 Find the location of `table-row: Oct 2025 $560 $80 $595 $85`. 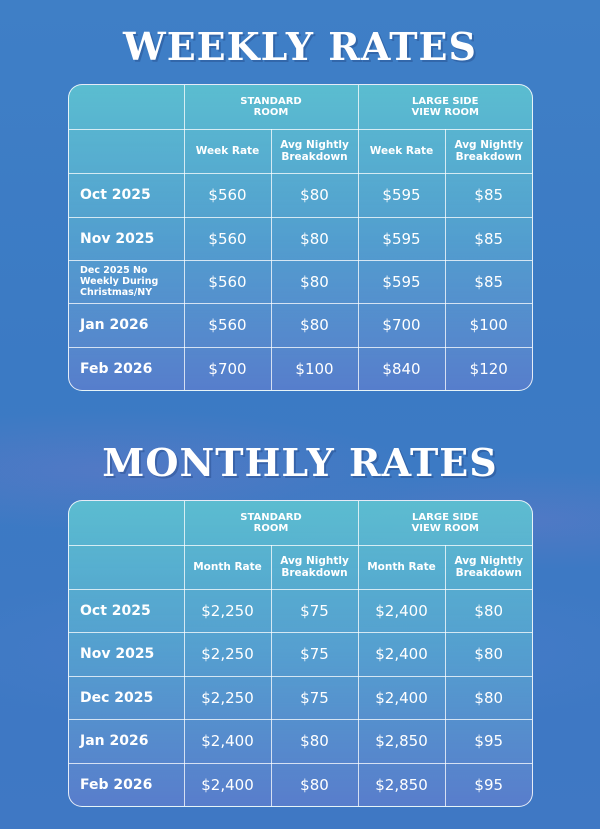

table-row: Oct 2025 $560 $80 $595 $85 is located at coordinates (300, 195).